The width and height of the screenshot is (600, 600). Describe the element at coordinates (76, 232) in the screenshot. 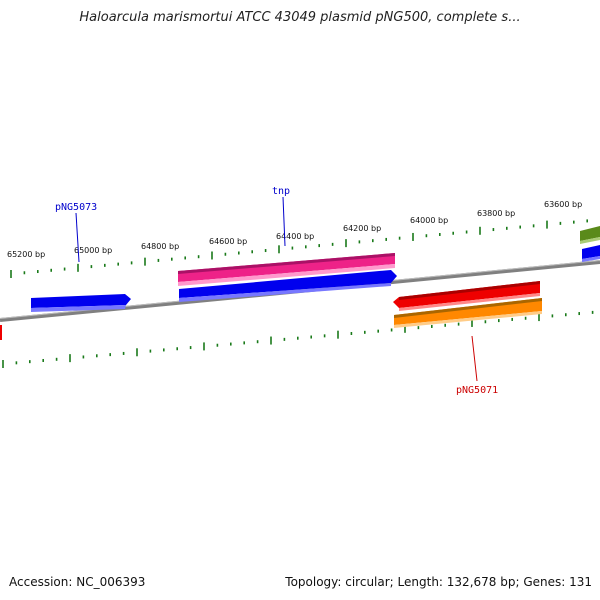

I see `gene-label-pNG5073: pNG5073` at that location.